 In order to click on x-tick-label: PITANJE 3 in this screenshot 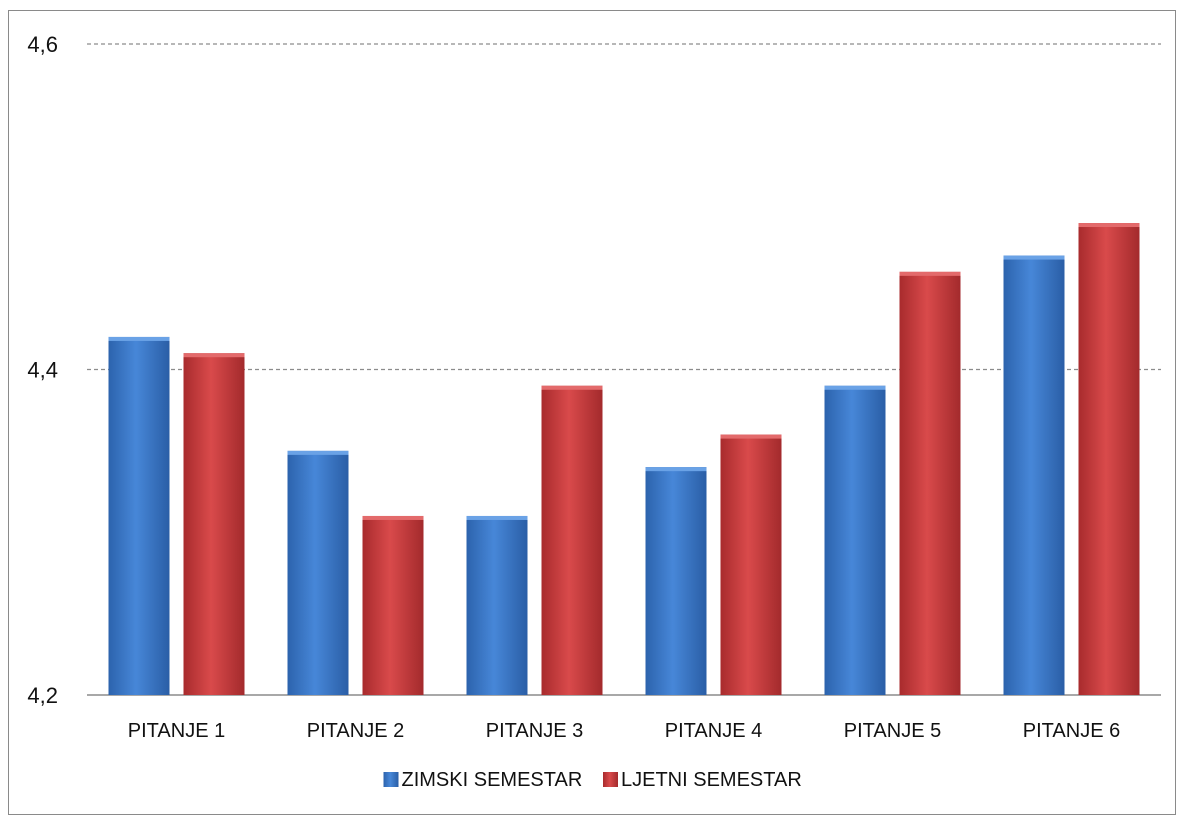, I will do `click(534, 731)`.